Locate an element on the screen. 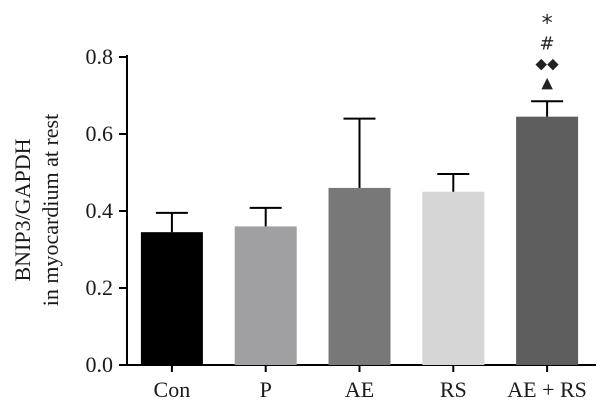  y-ticks: 0.0 0.2 0.4 0.6 0.8 is located at coordinates (106, 210).